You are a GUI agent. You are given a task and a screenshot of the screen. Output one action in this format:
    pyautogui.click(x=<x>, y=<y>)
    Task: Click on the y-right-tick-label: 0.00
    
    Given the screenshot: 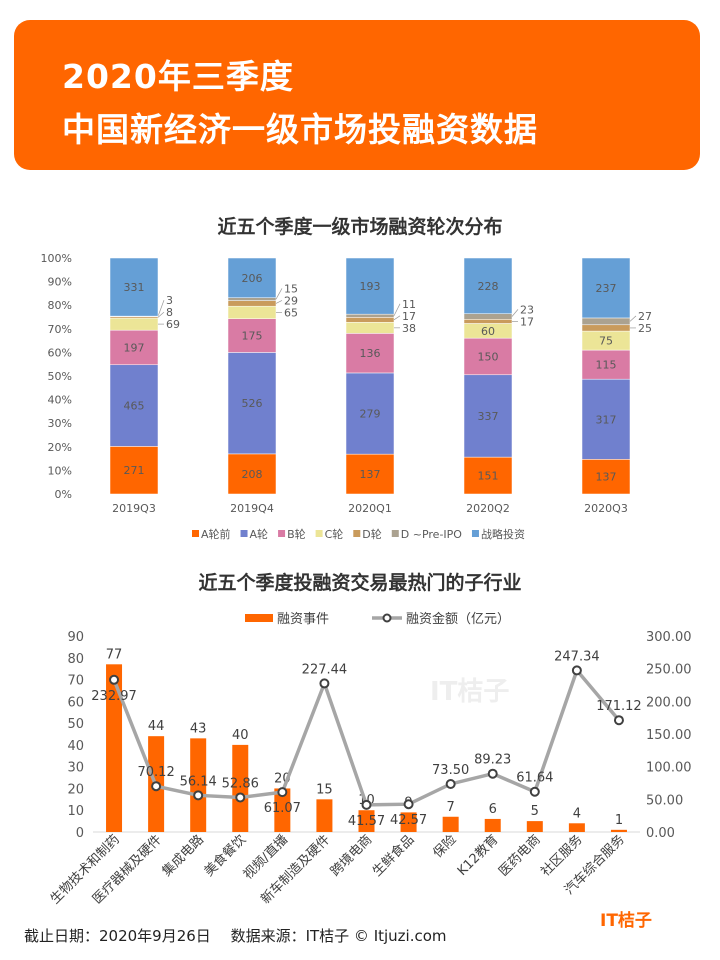 What is the action you would take?
    pyautogui.click(x=660, y=833)
    